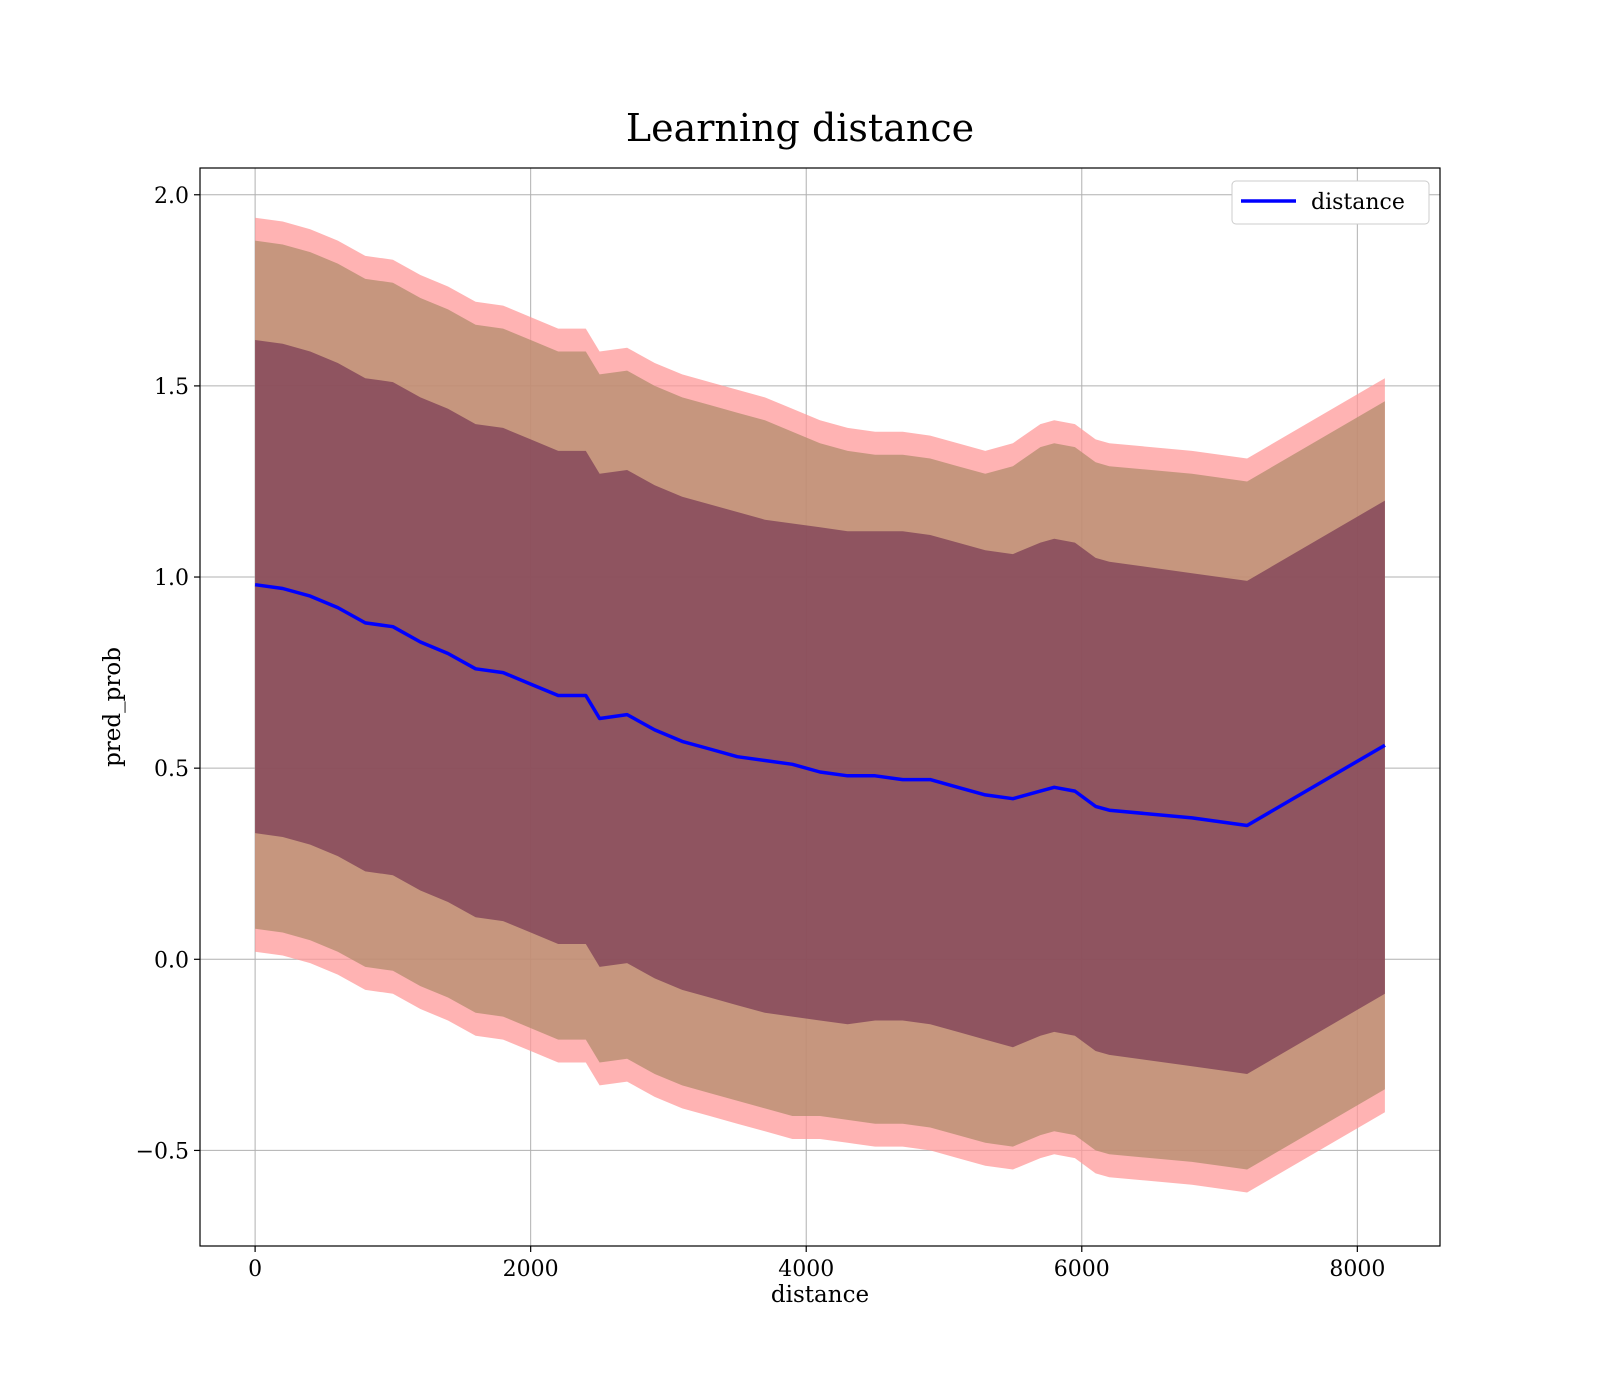 This screenshot has height=1400, width=1600. I want to click on x-tick-label: 2000, so click(531, 1269).